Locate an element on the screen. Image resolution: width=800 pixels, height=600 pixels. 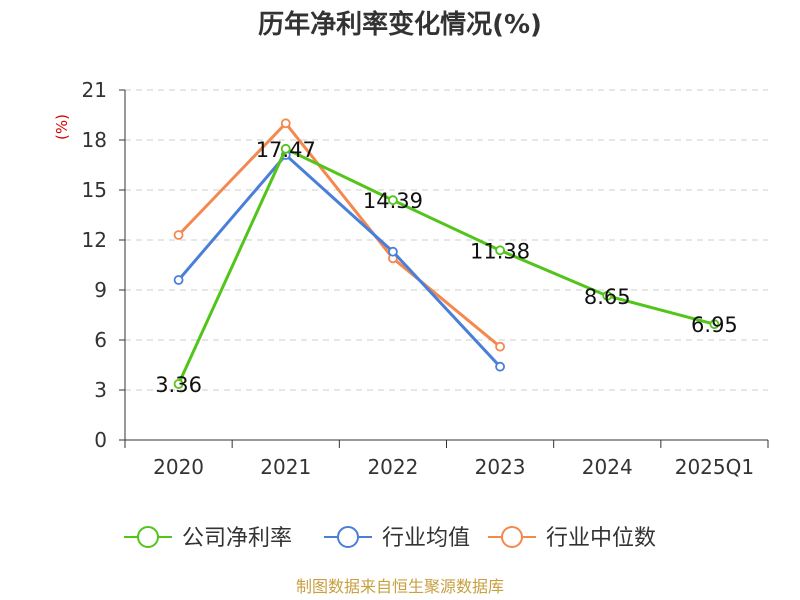
x-tick-label: 2023 is located at coordinates (500, 467).